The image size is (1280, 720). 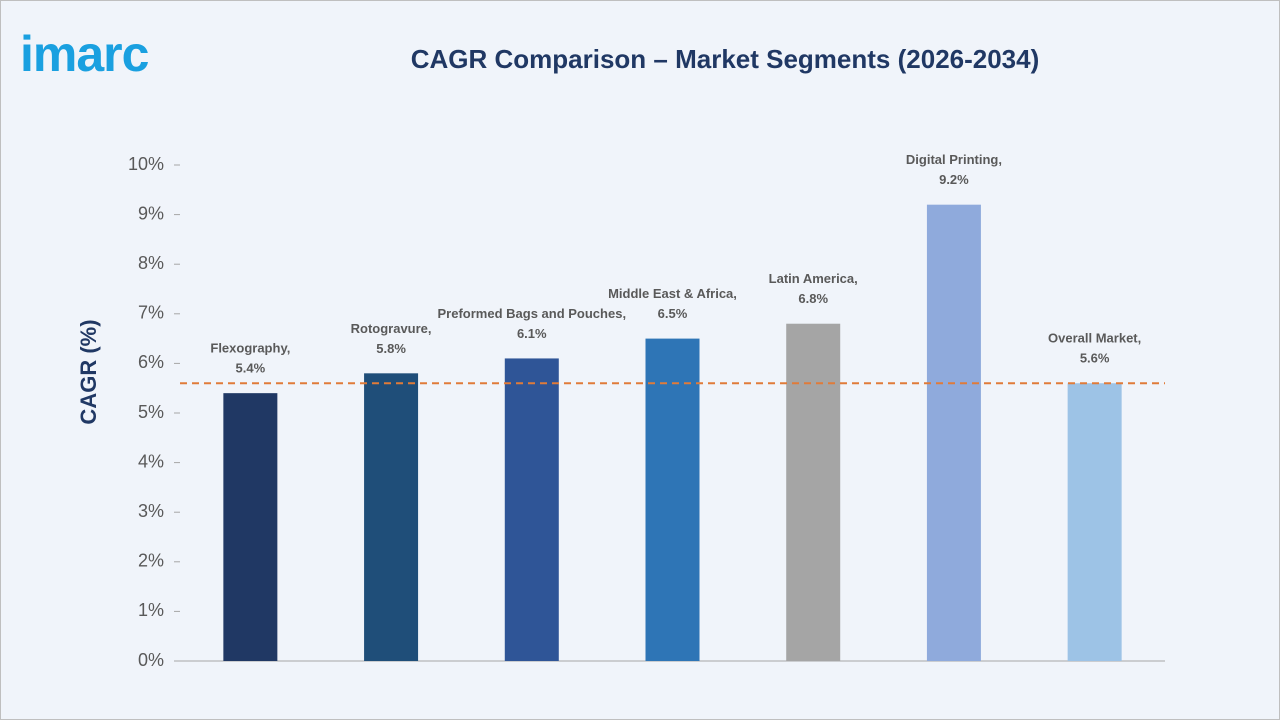 I want to click on y-tick-label: 7%, so click(x=151, y=313).